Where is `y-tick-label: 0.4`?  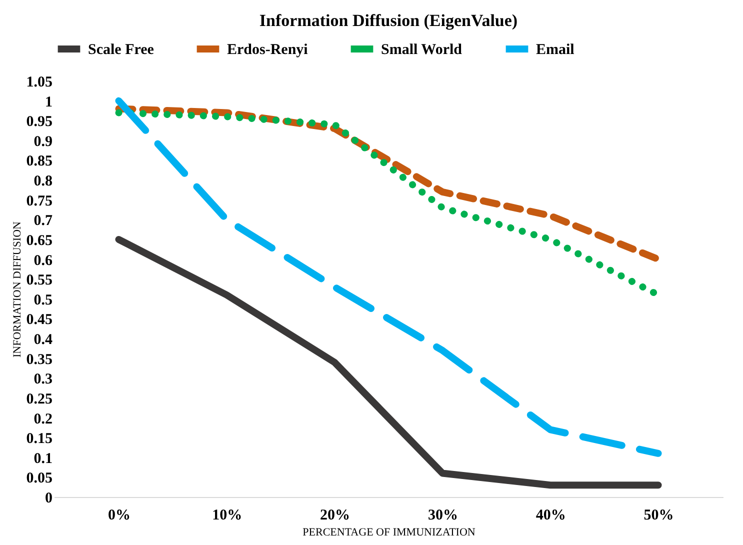 y-tick-label: 0.4 is located at coordinates (43, 340).